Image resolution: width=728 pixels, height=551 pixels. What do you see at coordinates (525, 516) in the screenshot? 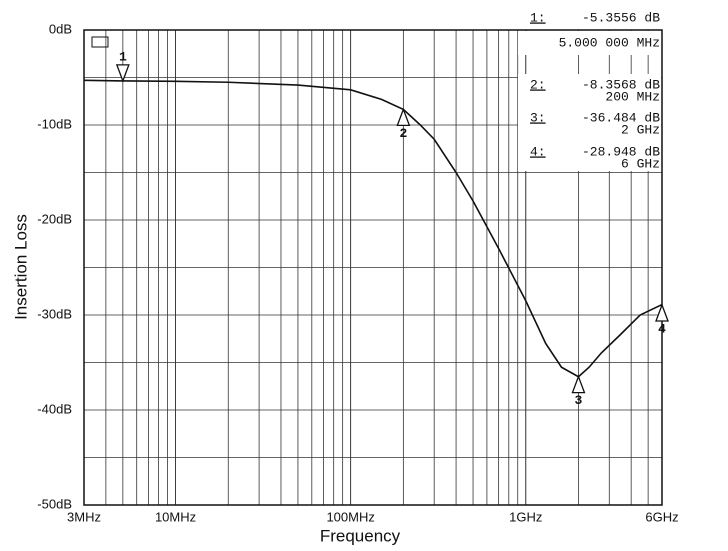
I see `x-tick-label: 1GHz` at bounding box center [525, 516].